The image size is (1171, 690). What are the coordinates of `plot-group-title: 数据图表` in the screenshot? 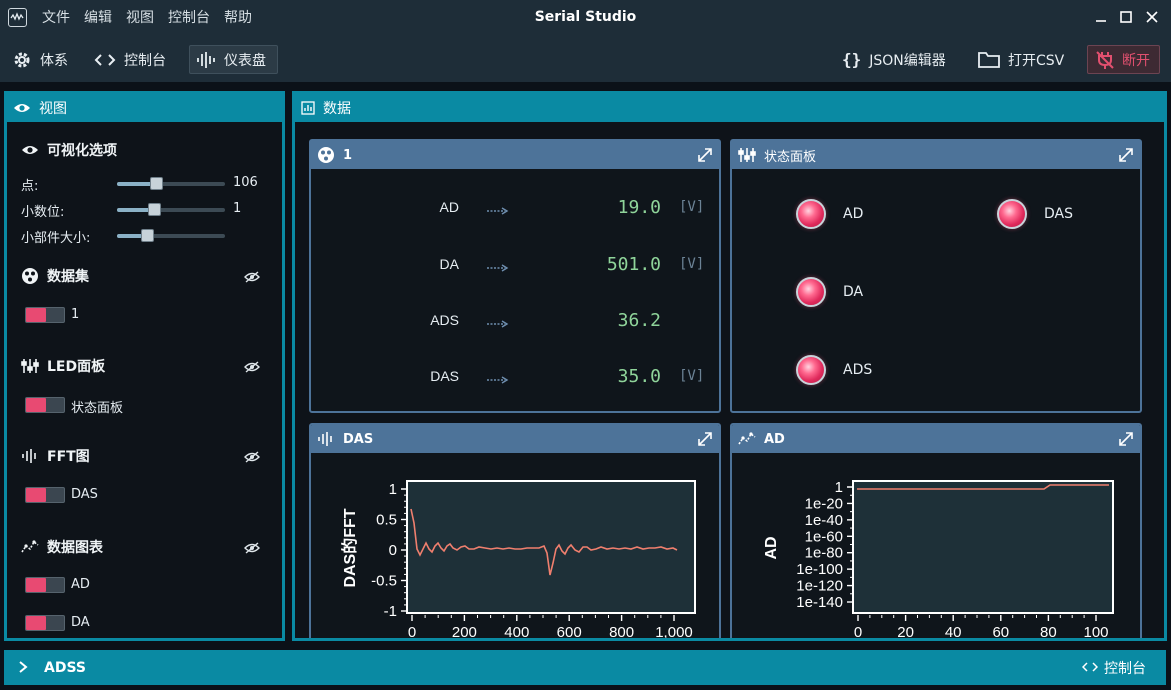 It's located at (75, 548).